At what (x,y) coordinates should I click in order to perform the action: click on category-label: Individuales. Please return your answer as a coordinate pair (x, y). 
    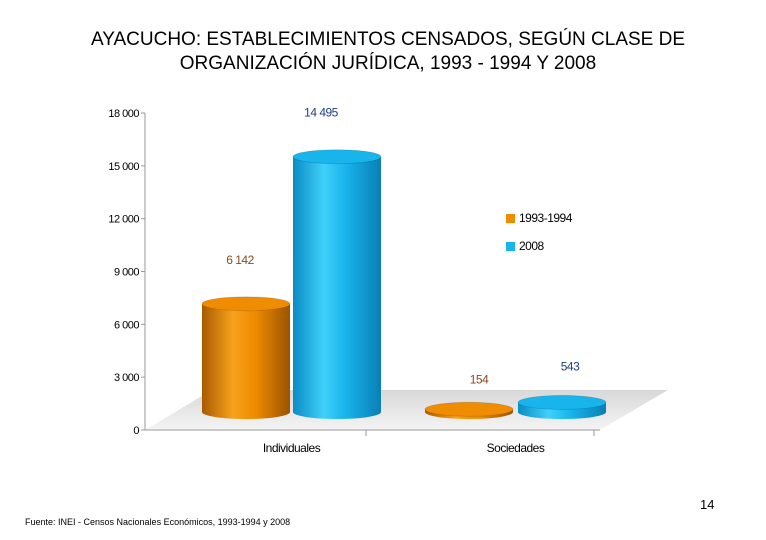
    Looking at the image, I should click on (292, 448).